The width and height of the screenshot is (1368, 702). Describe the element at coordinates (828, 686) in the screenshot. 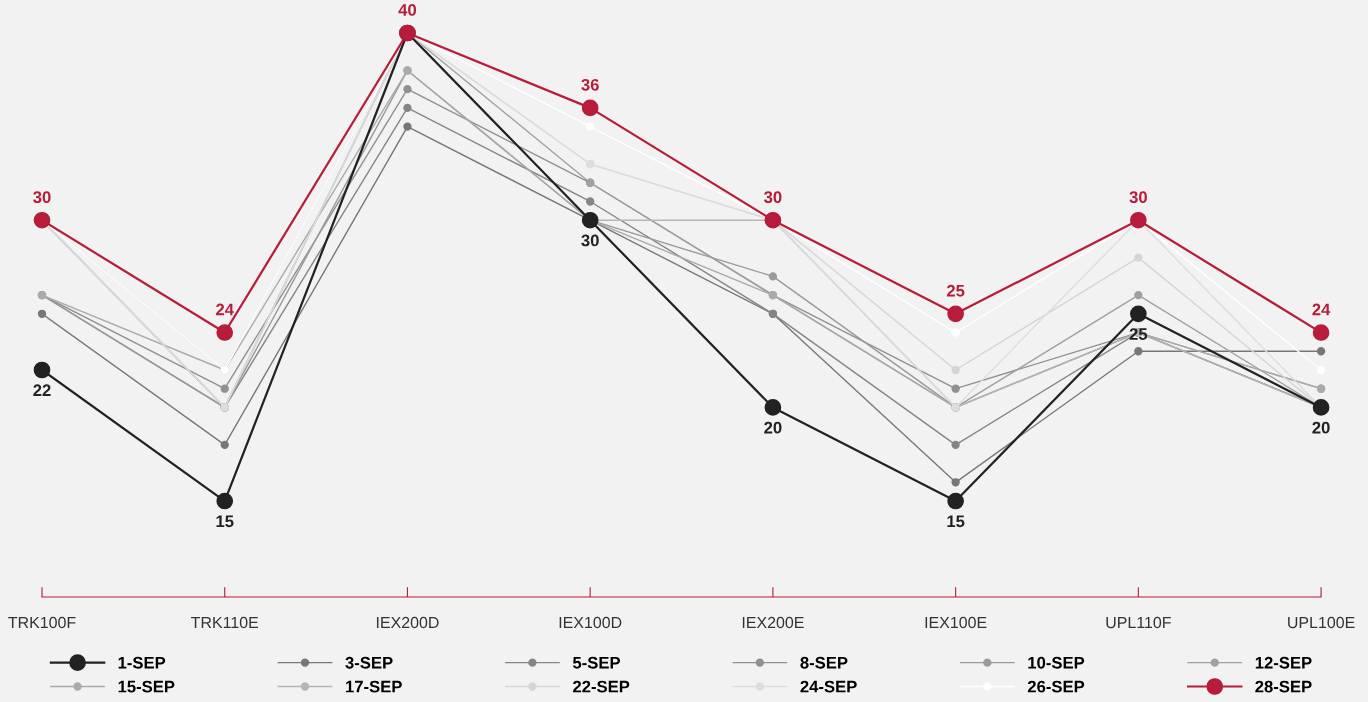

I see `legend-label: 24-SEP` at that location.